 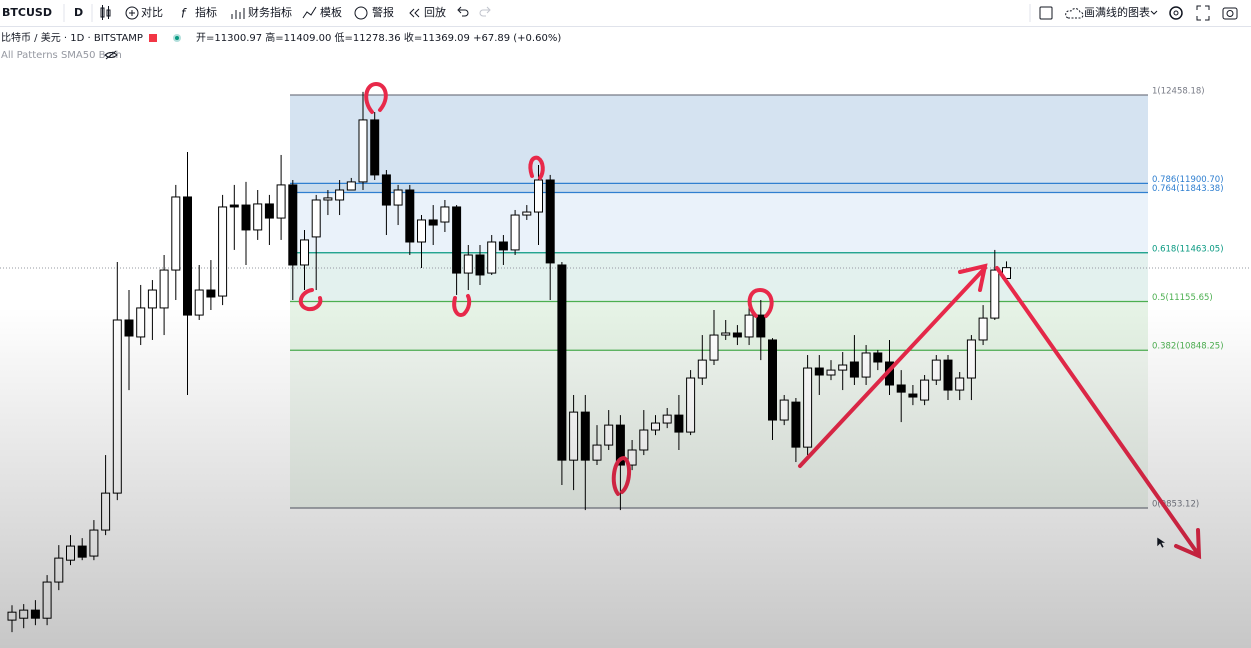 I want to click on symbol: BTCUSD, so click(x=27, y=12).